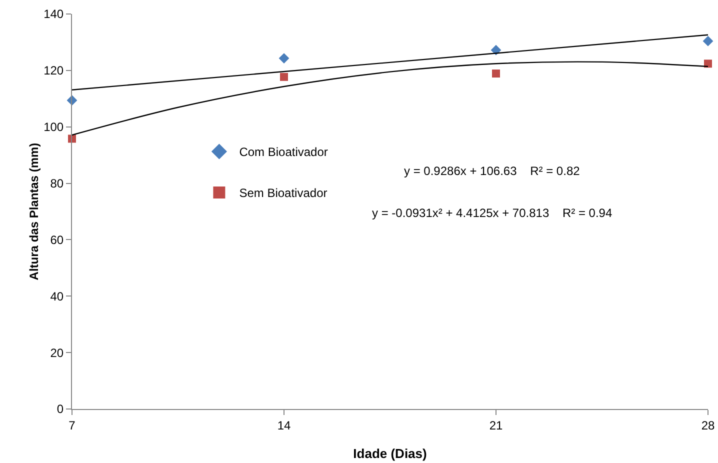 This screenshot has width=718, height=463. Describe the element at coordinates (492, 171) in the screenshot. I see `annotation: y = 0.9286x + 106.63 R² = 0.82` at that location.